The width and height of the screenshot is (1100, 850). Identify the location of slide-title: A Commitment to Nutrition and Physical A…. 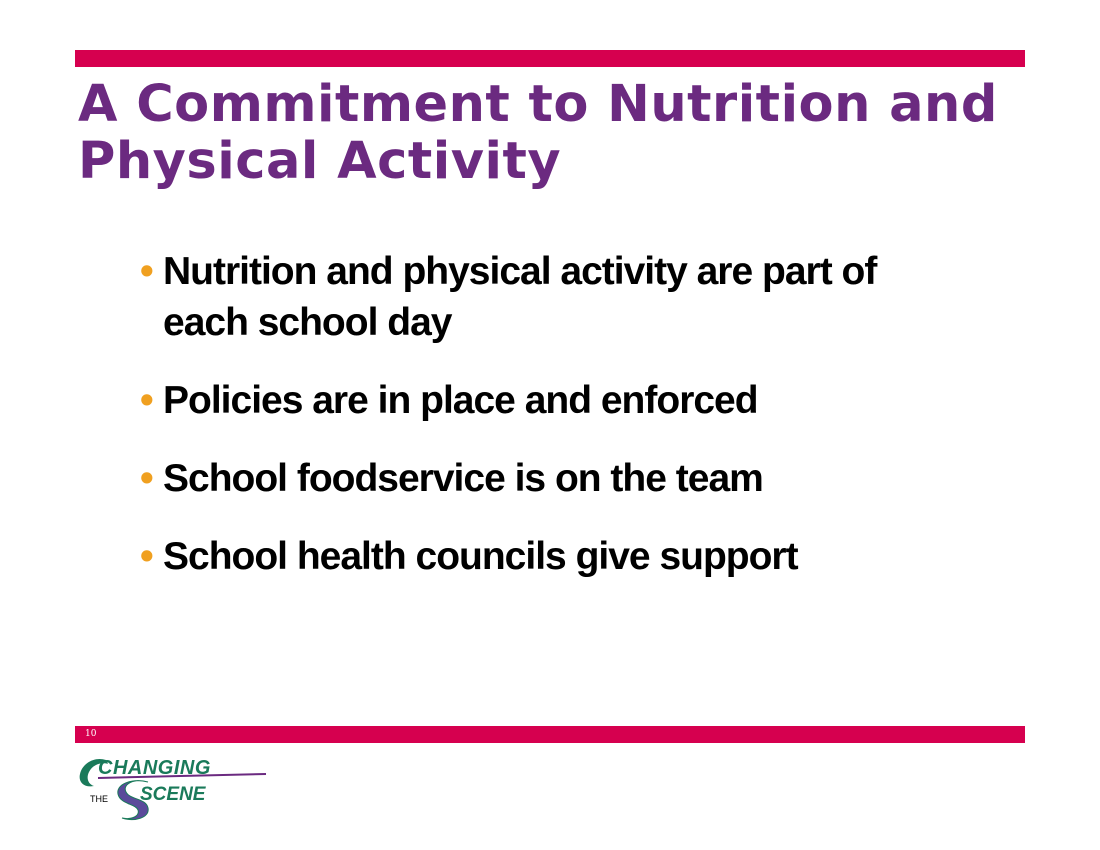
(538, 133).